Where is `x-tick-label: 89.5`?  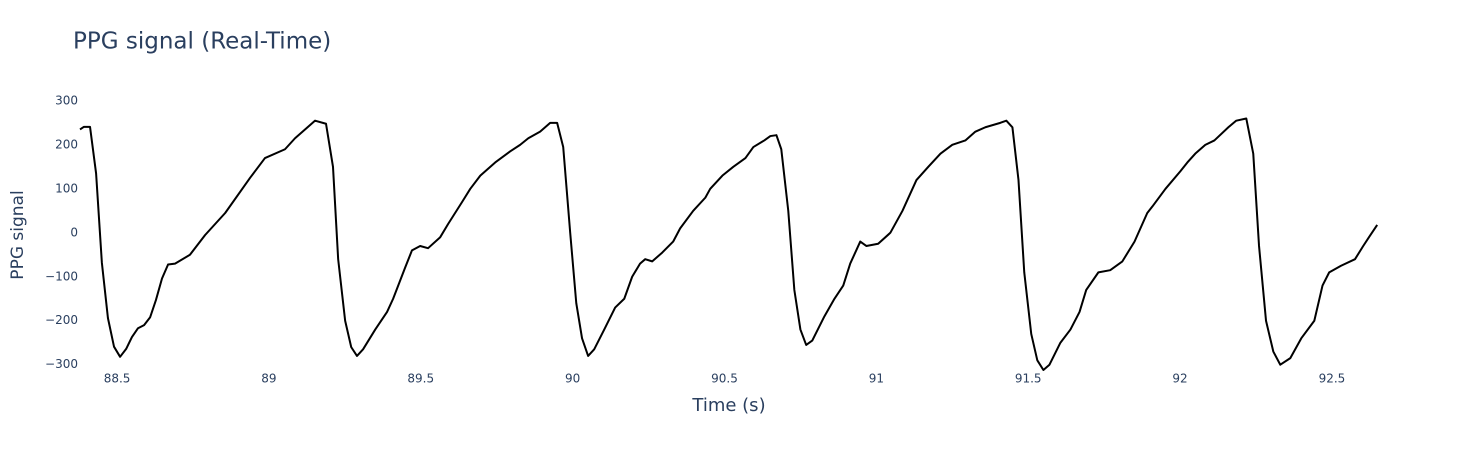
x-tick-label: 89.5 is located at coordinates (420, 379).